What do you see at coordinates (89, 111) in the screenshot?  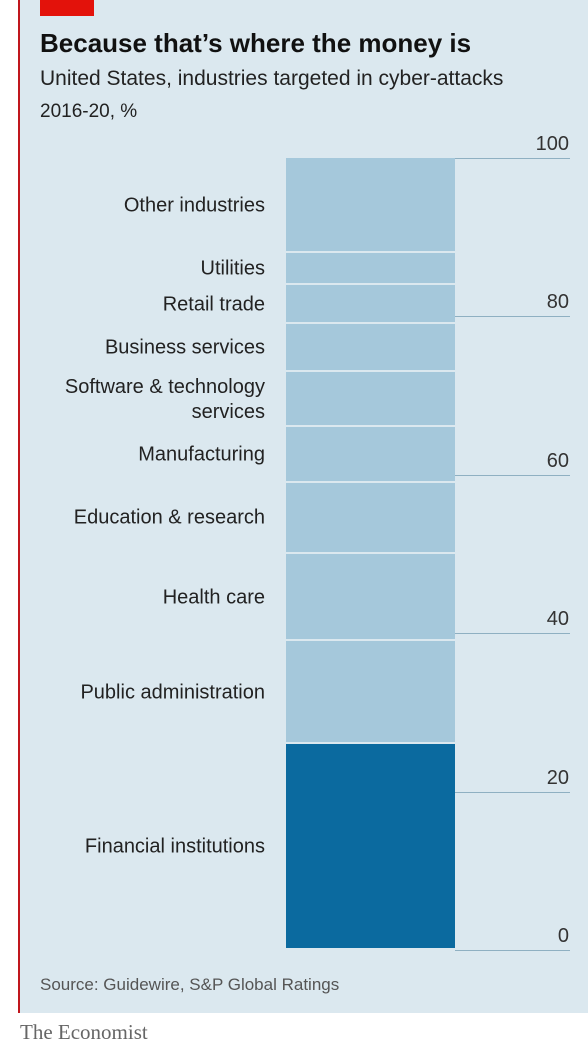 I see `unit-label: 2016-20, %` at bounding box center [89, 111].